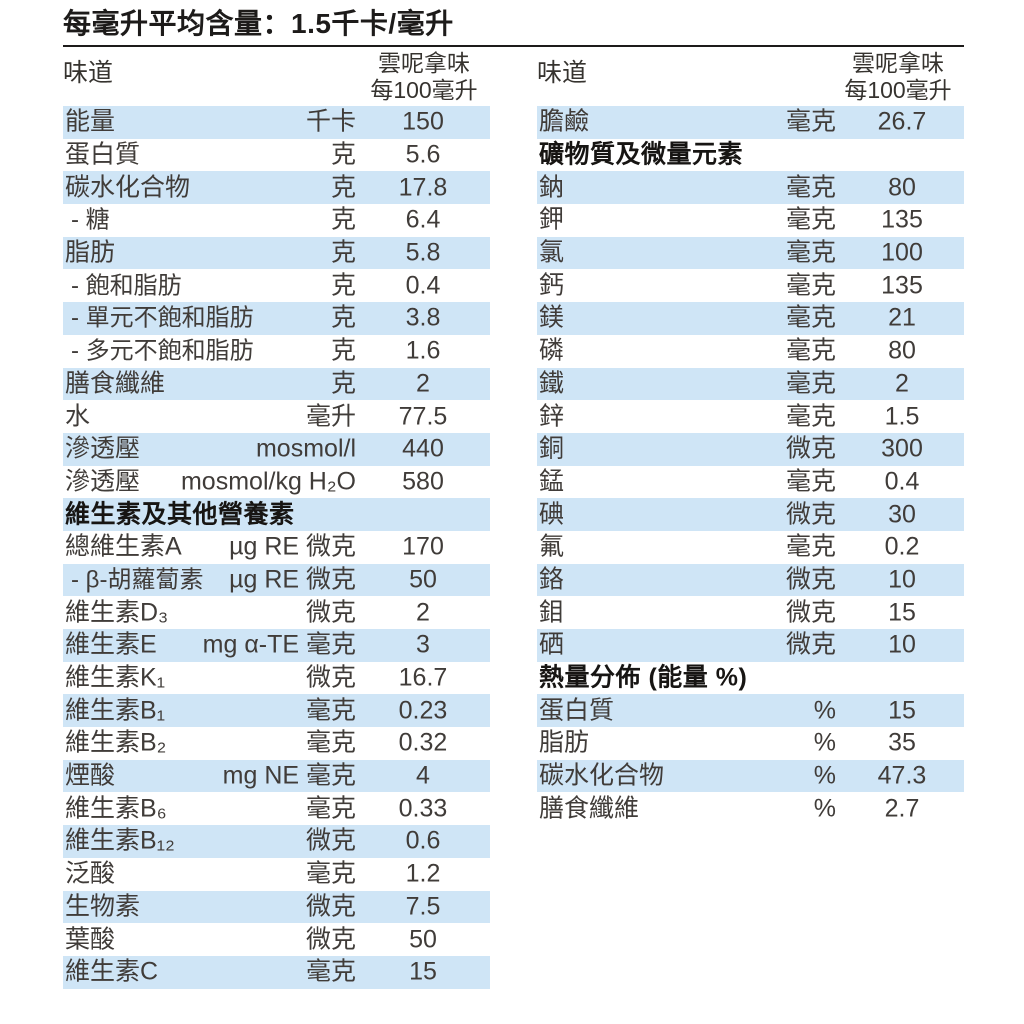  What do you see at coordinates (180, 514) in the screenshot?
I see `nutrient-name: 維生素及其他營養素` at bounding box center [180, 514].